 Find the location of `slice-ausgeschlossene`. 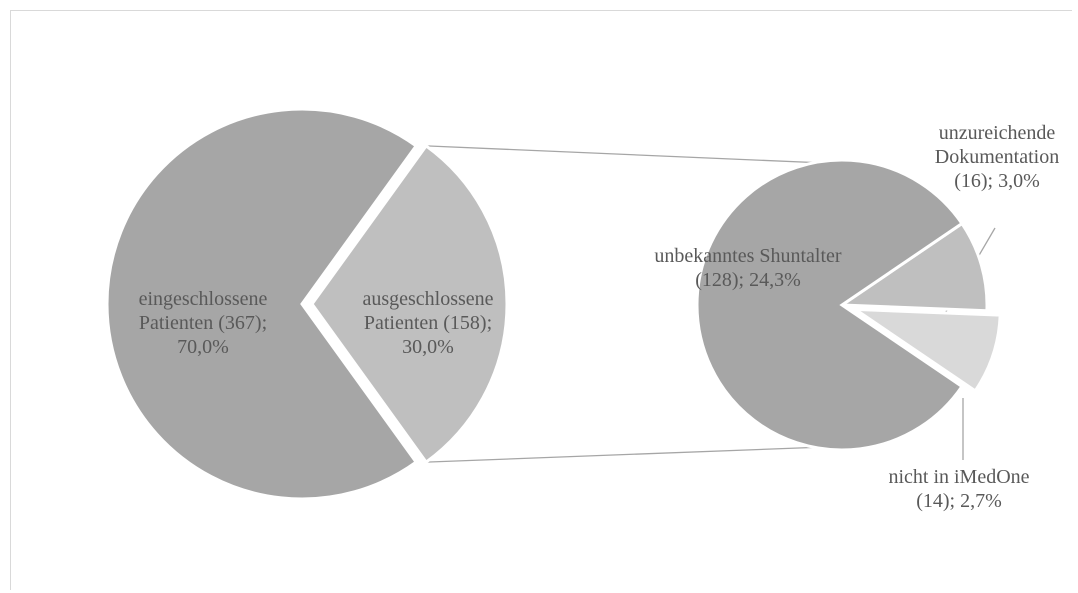

slice-ausgeschlossene is located at coordinates (409, 304).